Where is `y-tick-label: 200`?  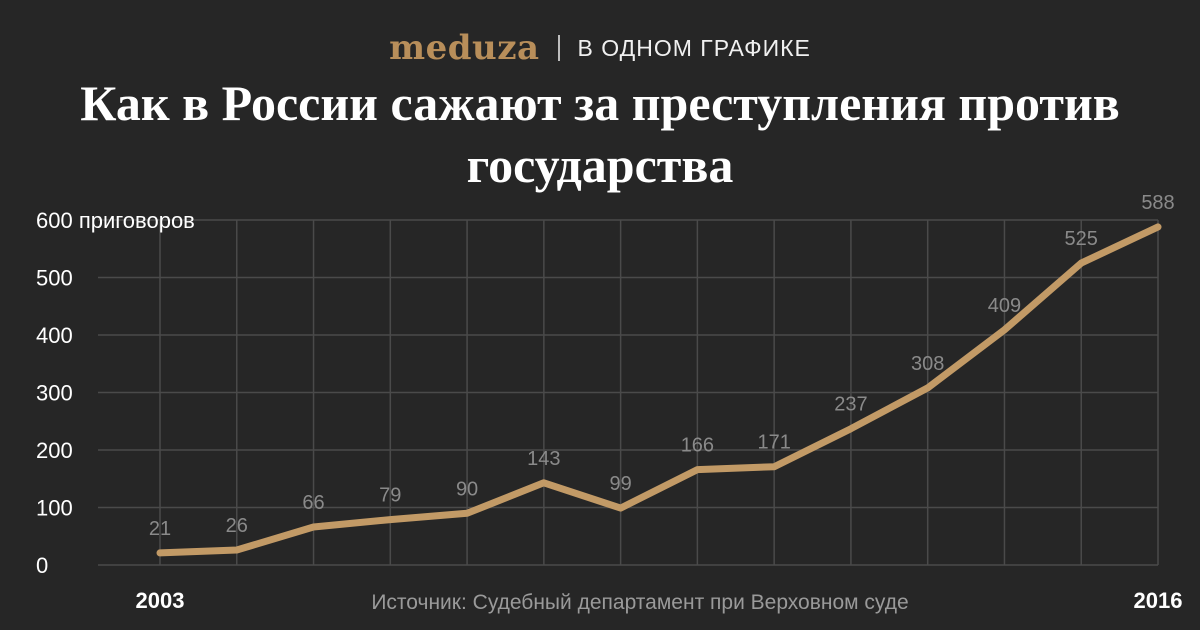
y-tick-label: 200 is located at coordinates (54, 450).